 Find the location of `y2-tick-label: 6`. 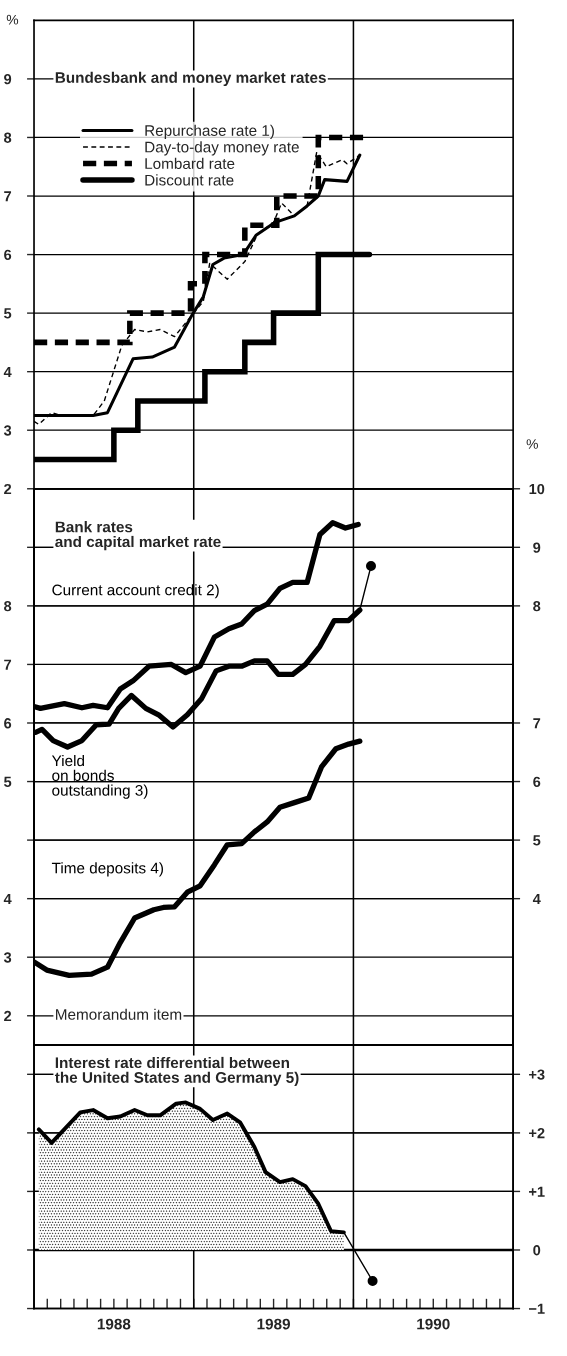

y2-tick-label: 6 is located at coordinates (537, 781).